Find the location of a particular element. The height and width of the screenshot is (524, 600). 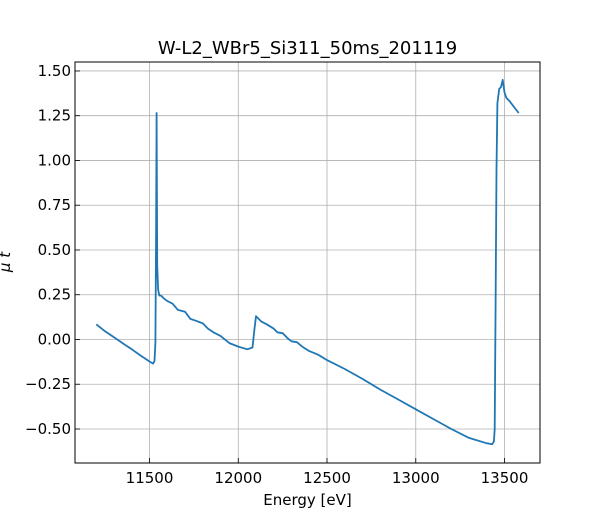

y-axis-label: μ t is located at coordinates (7, 262).